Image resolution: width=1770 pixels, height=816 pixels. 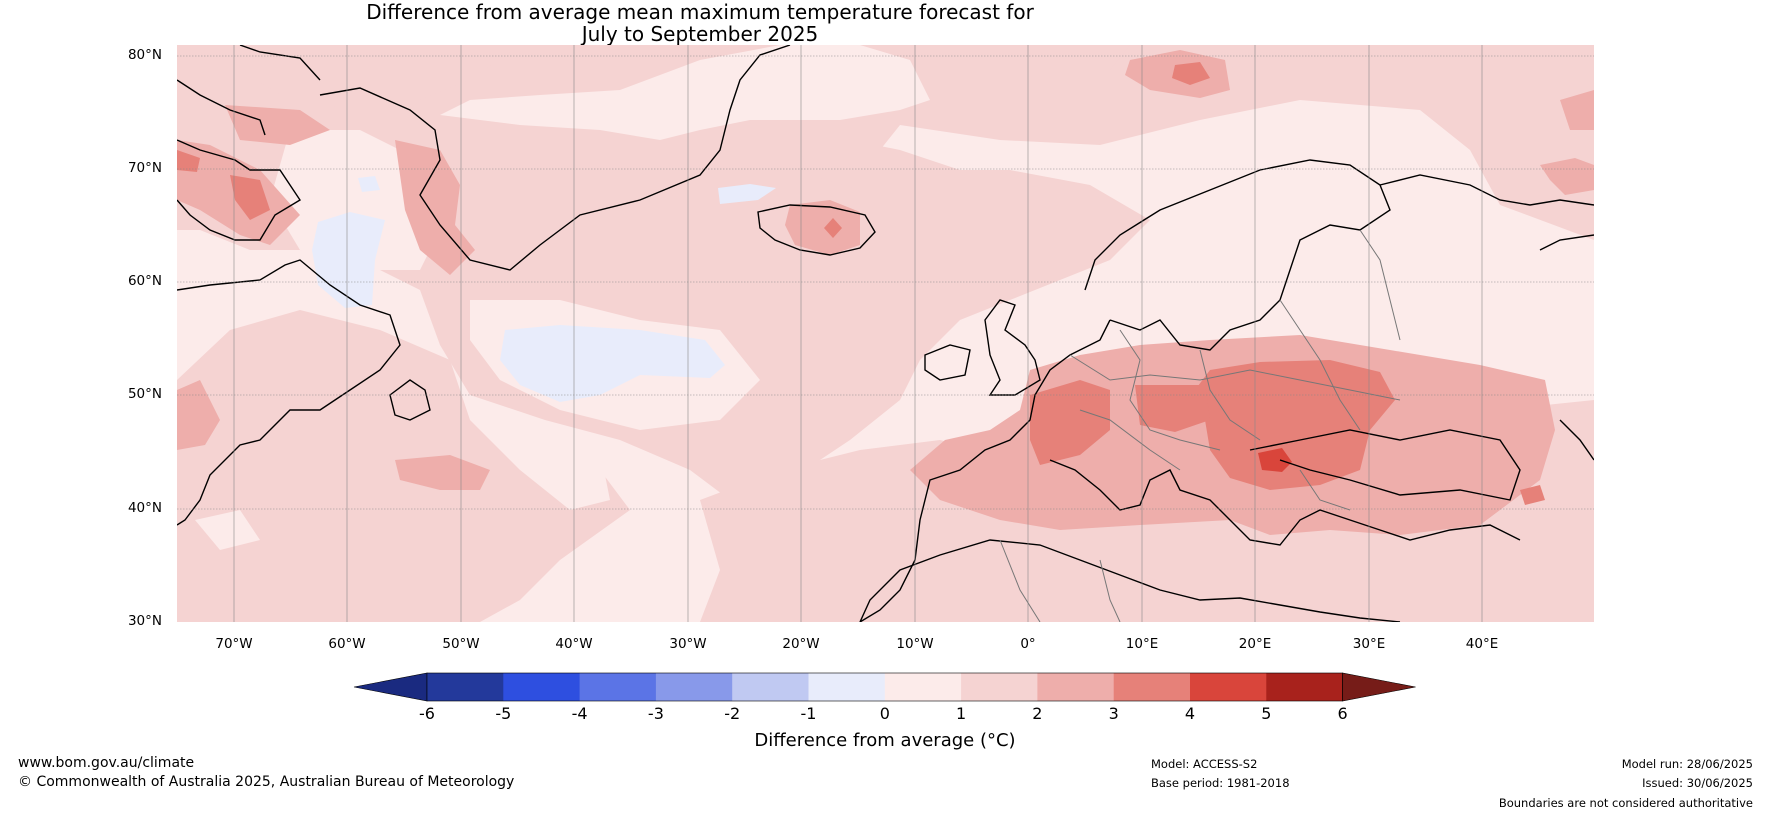 What do you see at coordinates (1028, 644) in the screenshot?
I see `lon-label-0: 0°` at bounding box center [1028, 644].